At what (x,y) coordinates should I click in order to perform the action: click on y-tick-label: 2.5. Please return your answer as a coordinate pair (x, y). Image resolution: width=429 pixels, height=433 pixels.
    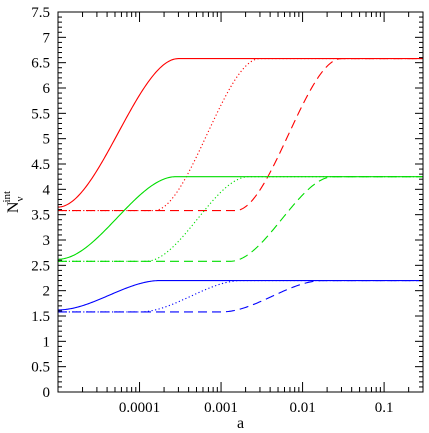
    Looking at the image, I should click on (40, 266).